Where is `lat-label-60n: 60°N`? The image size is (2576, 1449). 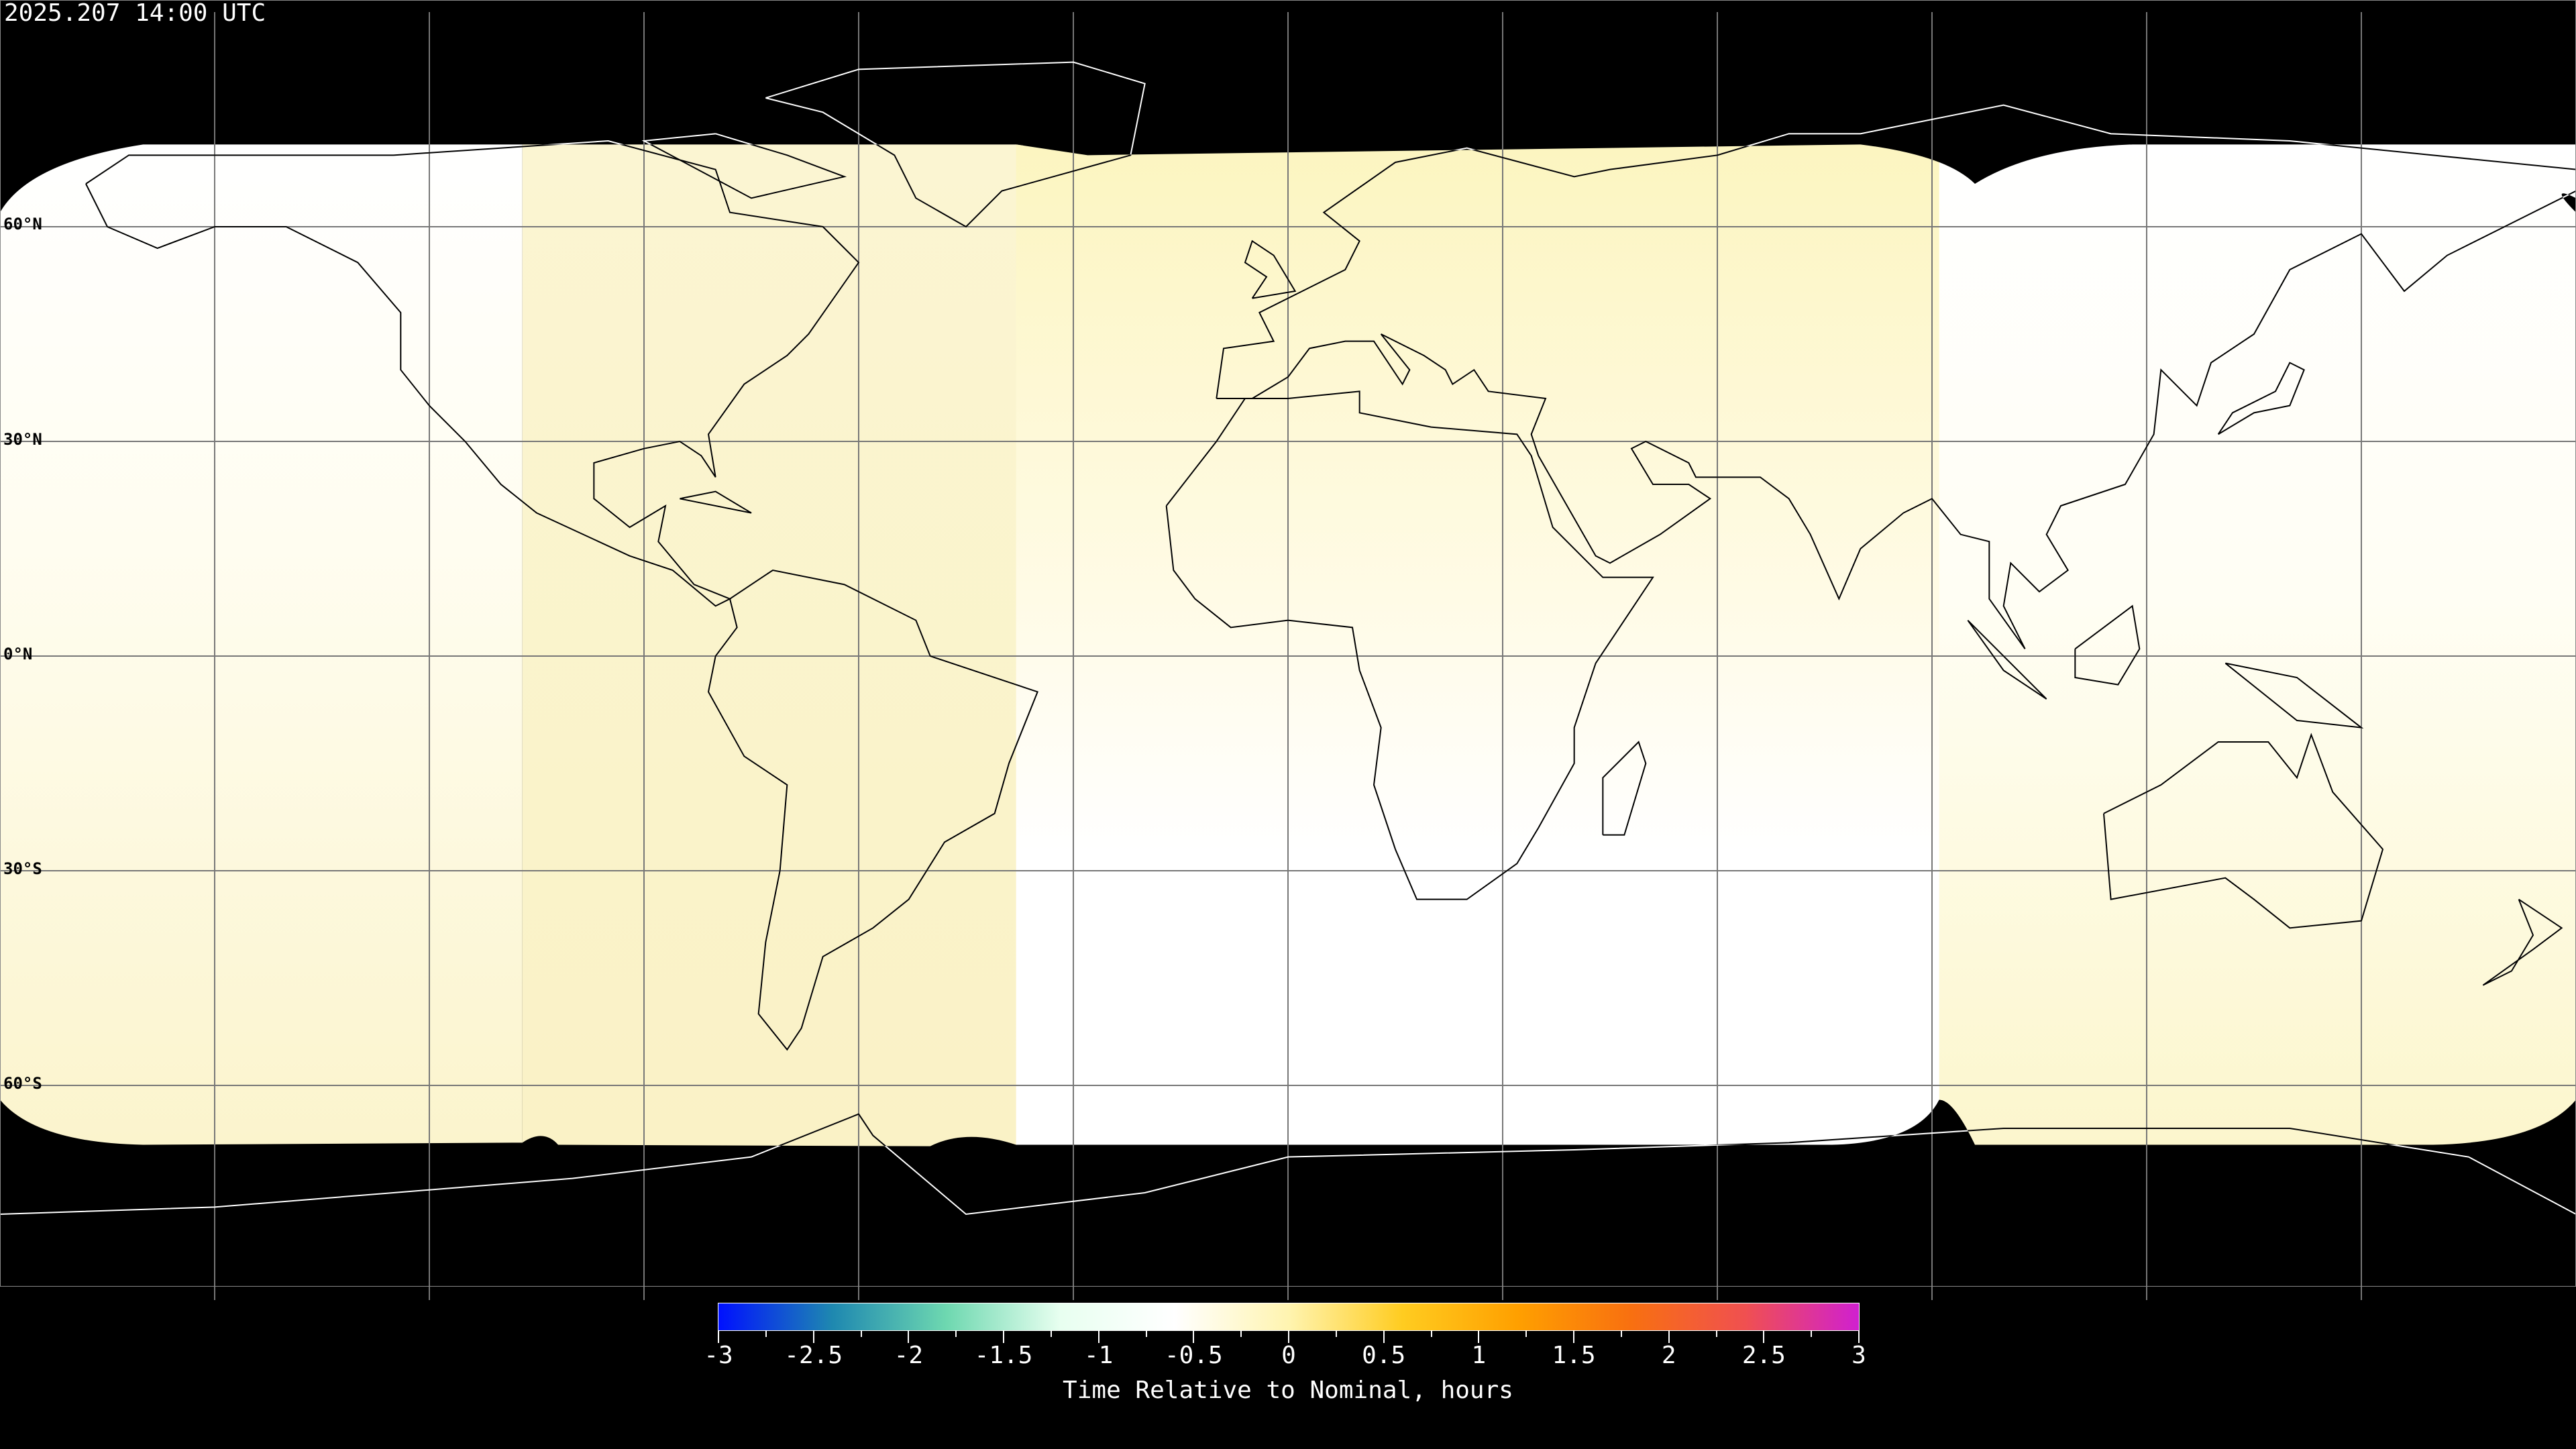
lat-label-60n: 60°N is located at coordinates (22, 224).